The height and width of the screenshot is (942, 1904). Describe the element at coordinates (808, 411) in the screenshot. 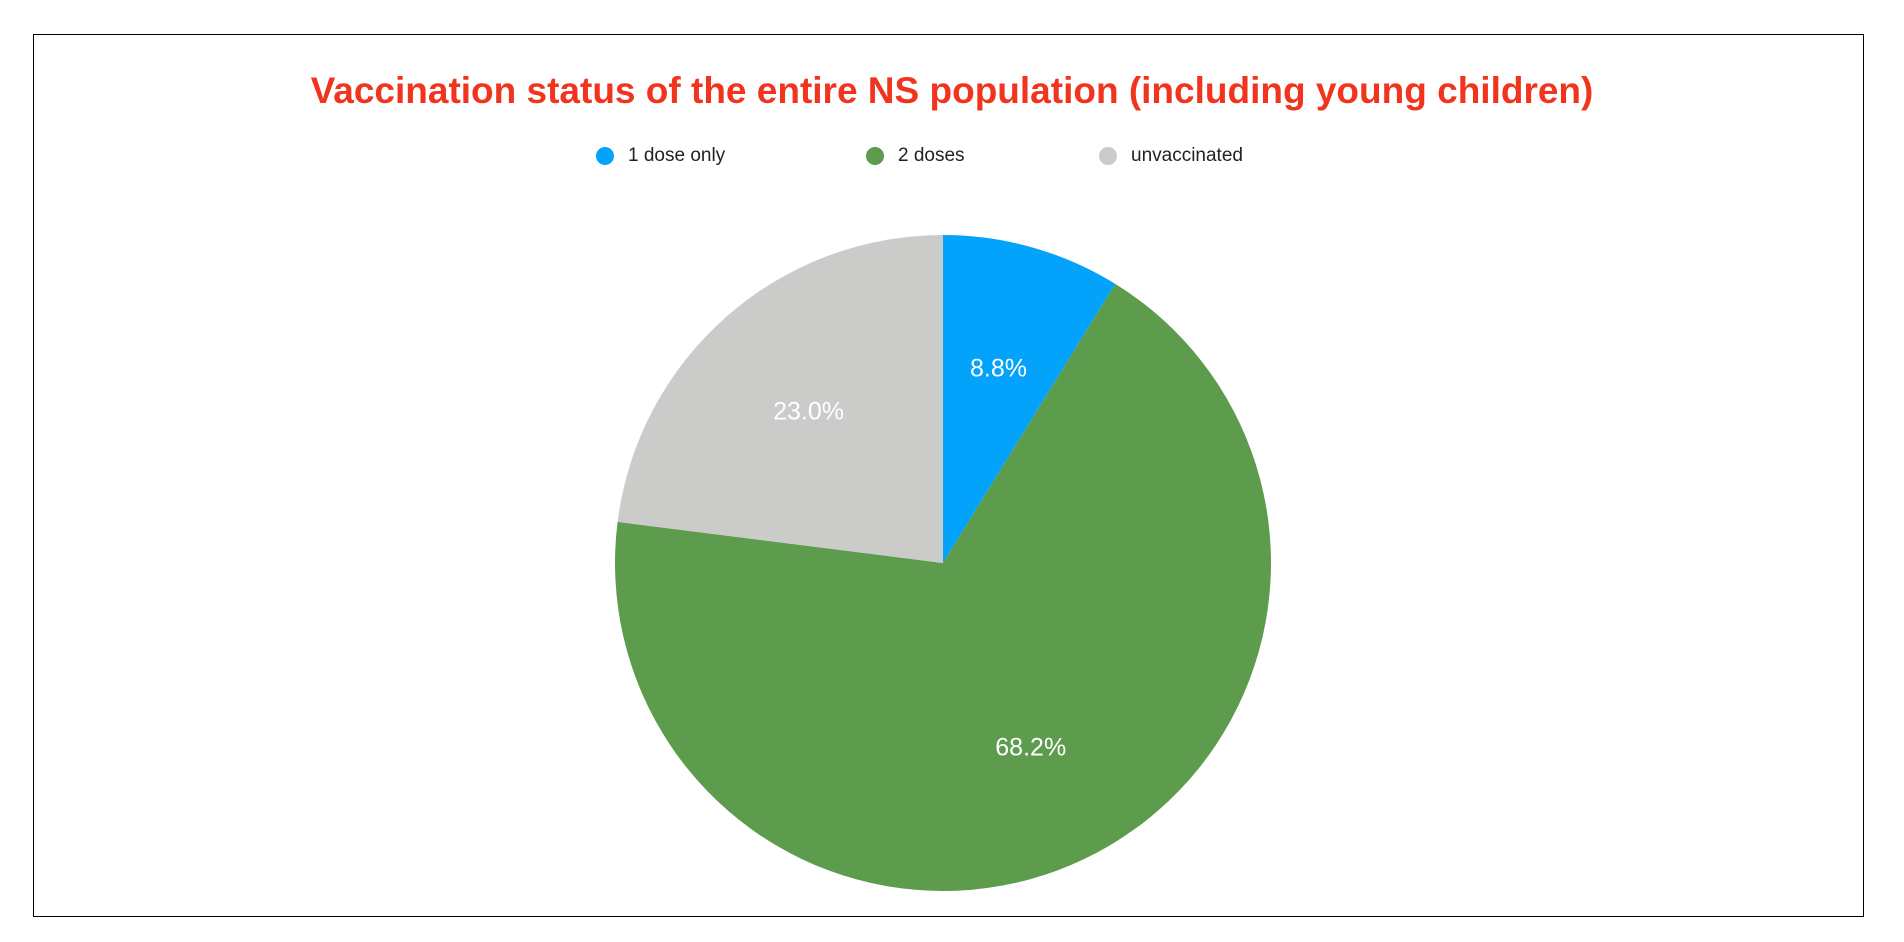

I see `slice-label: 23.0%` at that location.